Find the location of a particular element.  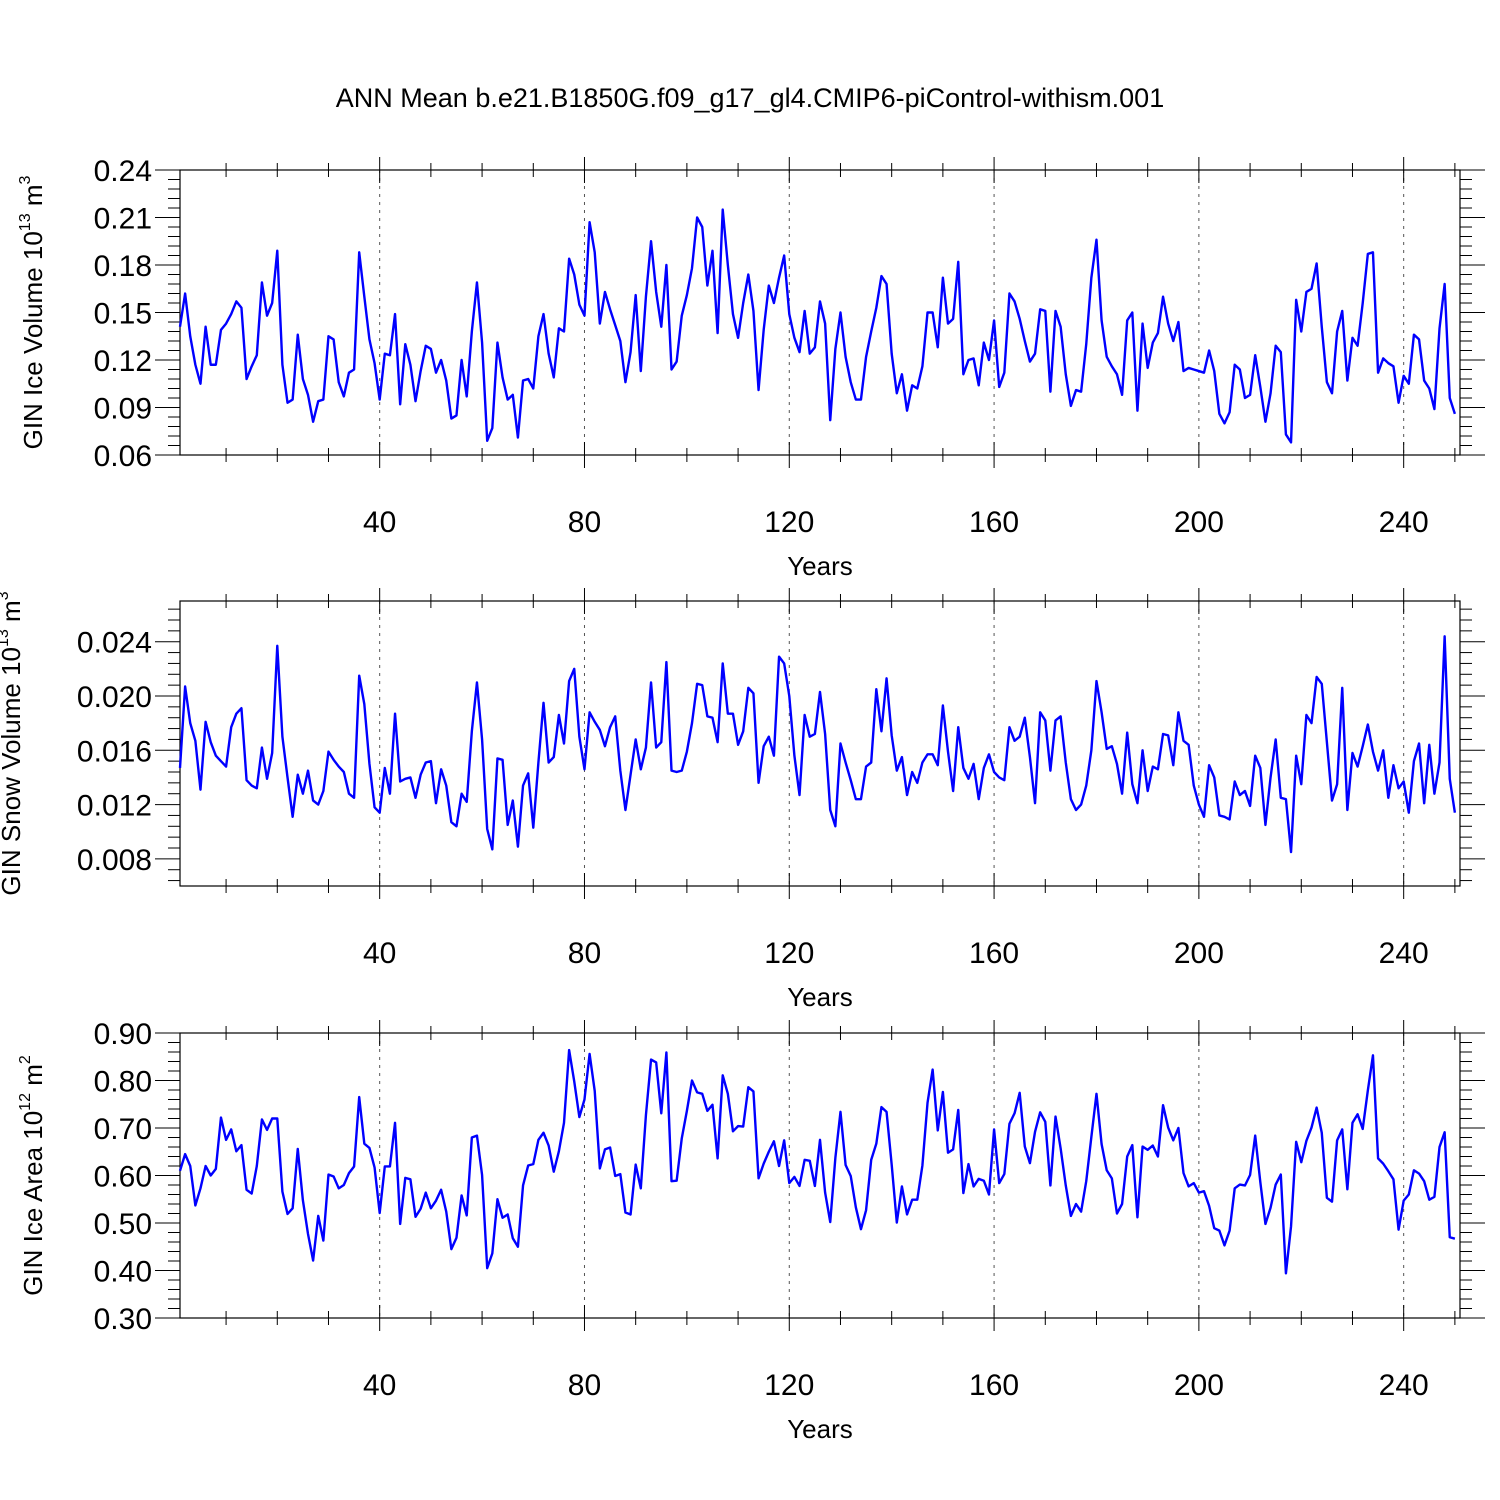

y-axis-title-unit-exponent: 2 is located at coordinates (25, 1059).